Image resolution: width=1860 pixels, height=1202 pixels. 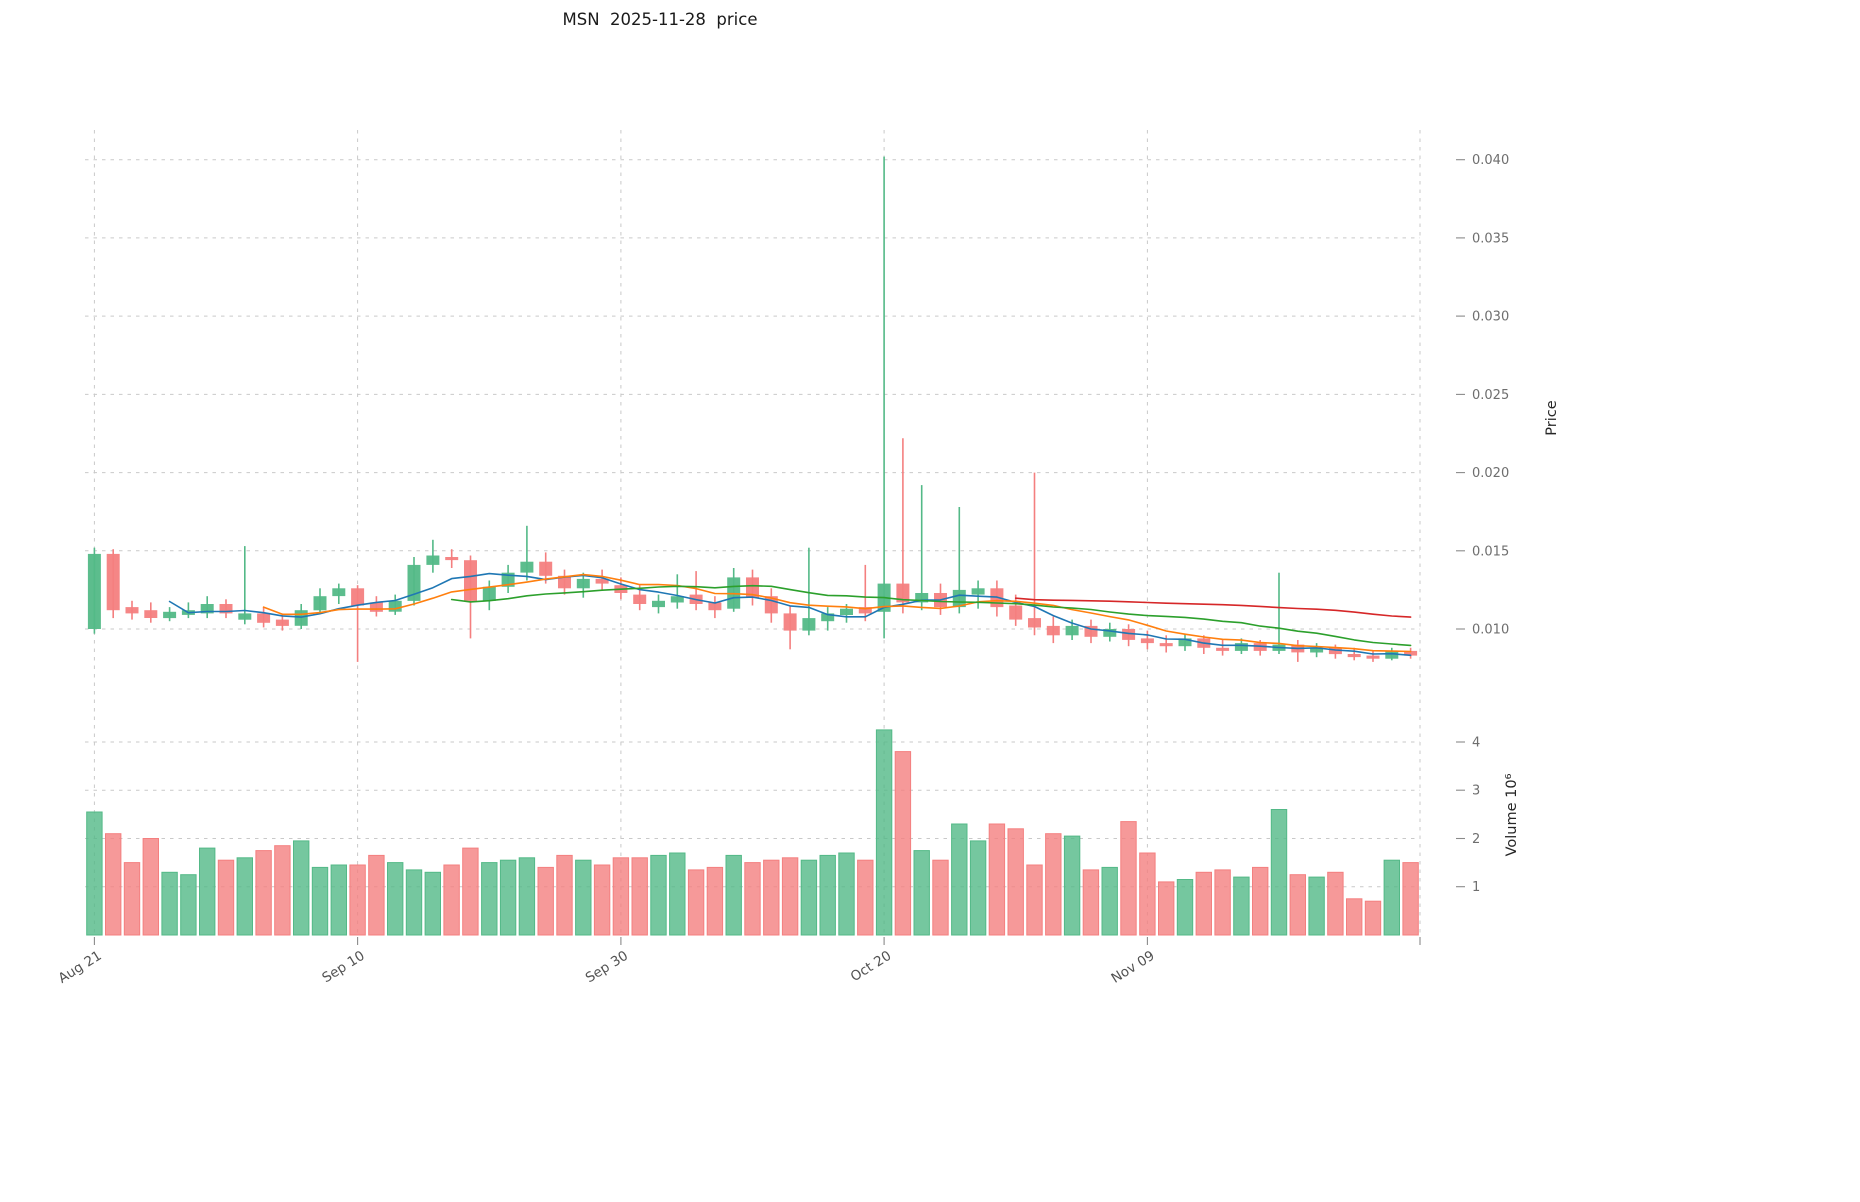 I want to click on date-tick-label: Oct 20, so click(x=871, y=966).